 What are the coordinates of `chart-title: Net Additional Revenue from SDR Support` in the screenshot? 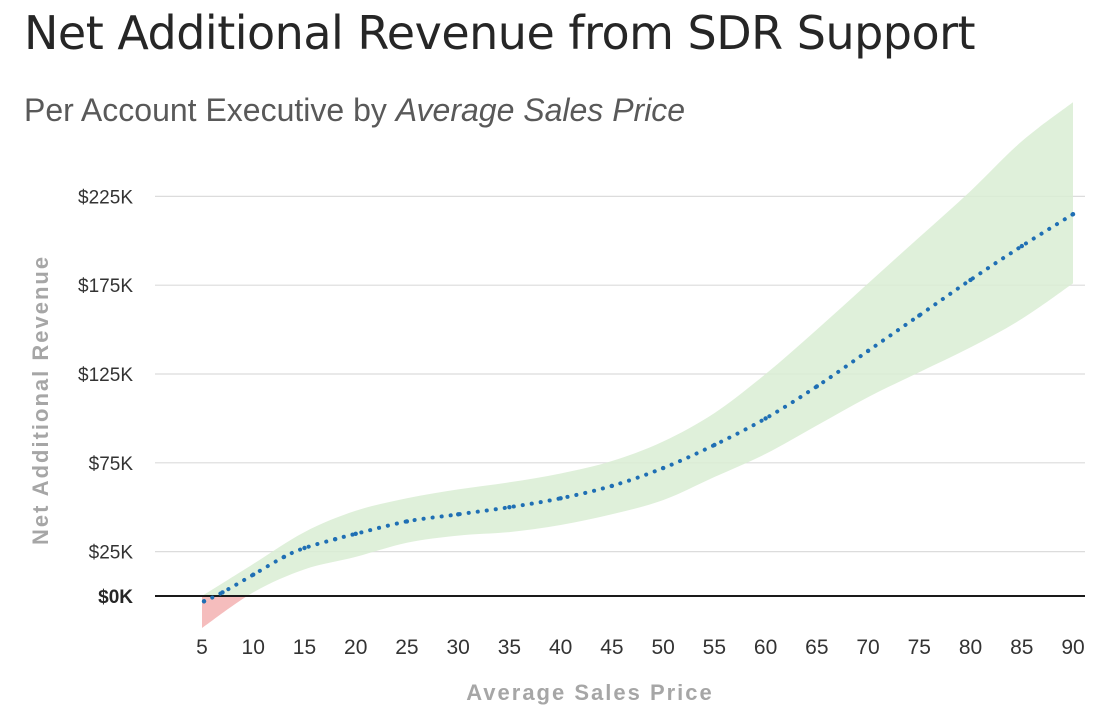 It's located at (500, 33).